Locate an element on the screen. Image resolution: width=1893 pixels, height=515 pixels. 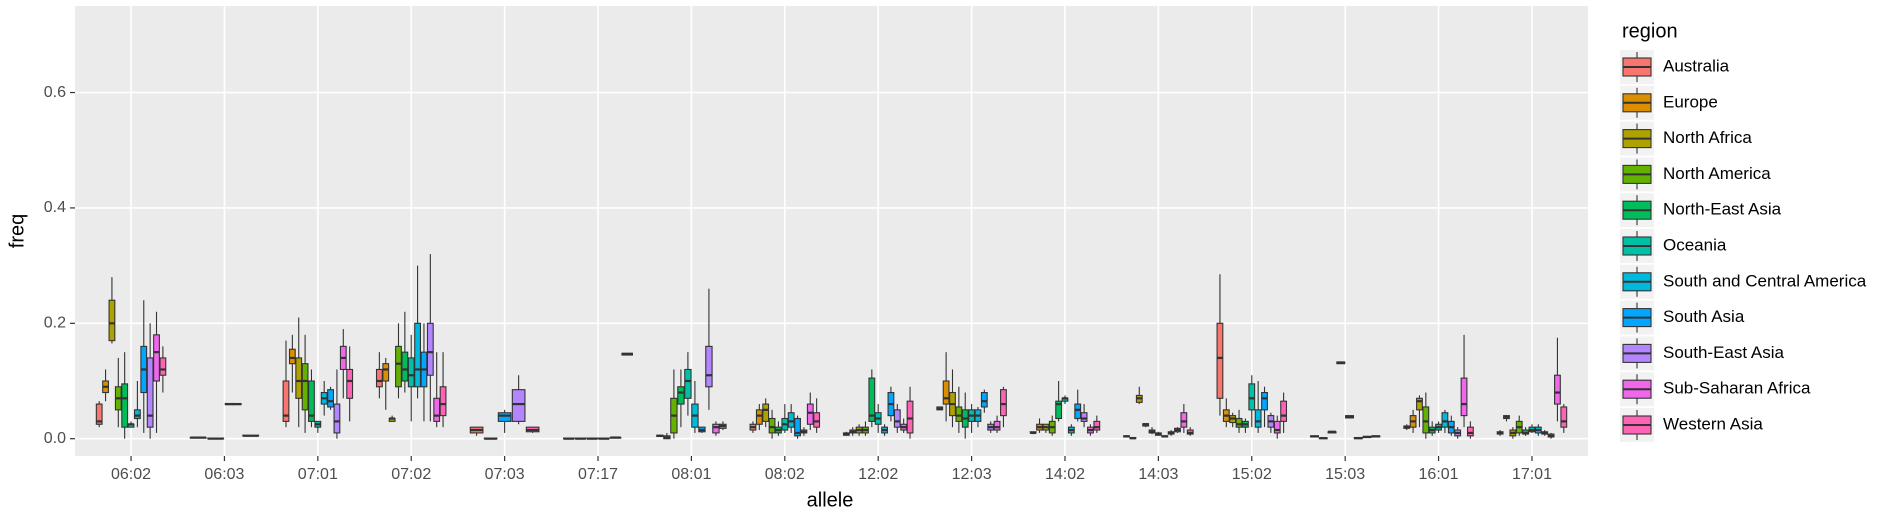
legend-label: Europe is located at coordinates (1690, 101).